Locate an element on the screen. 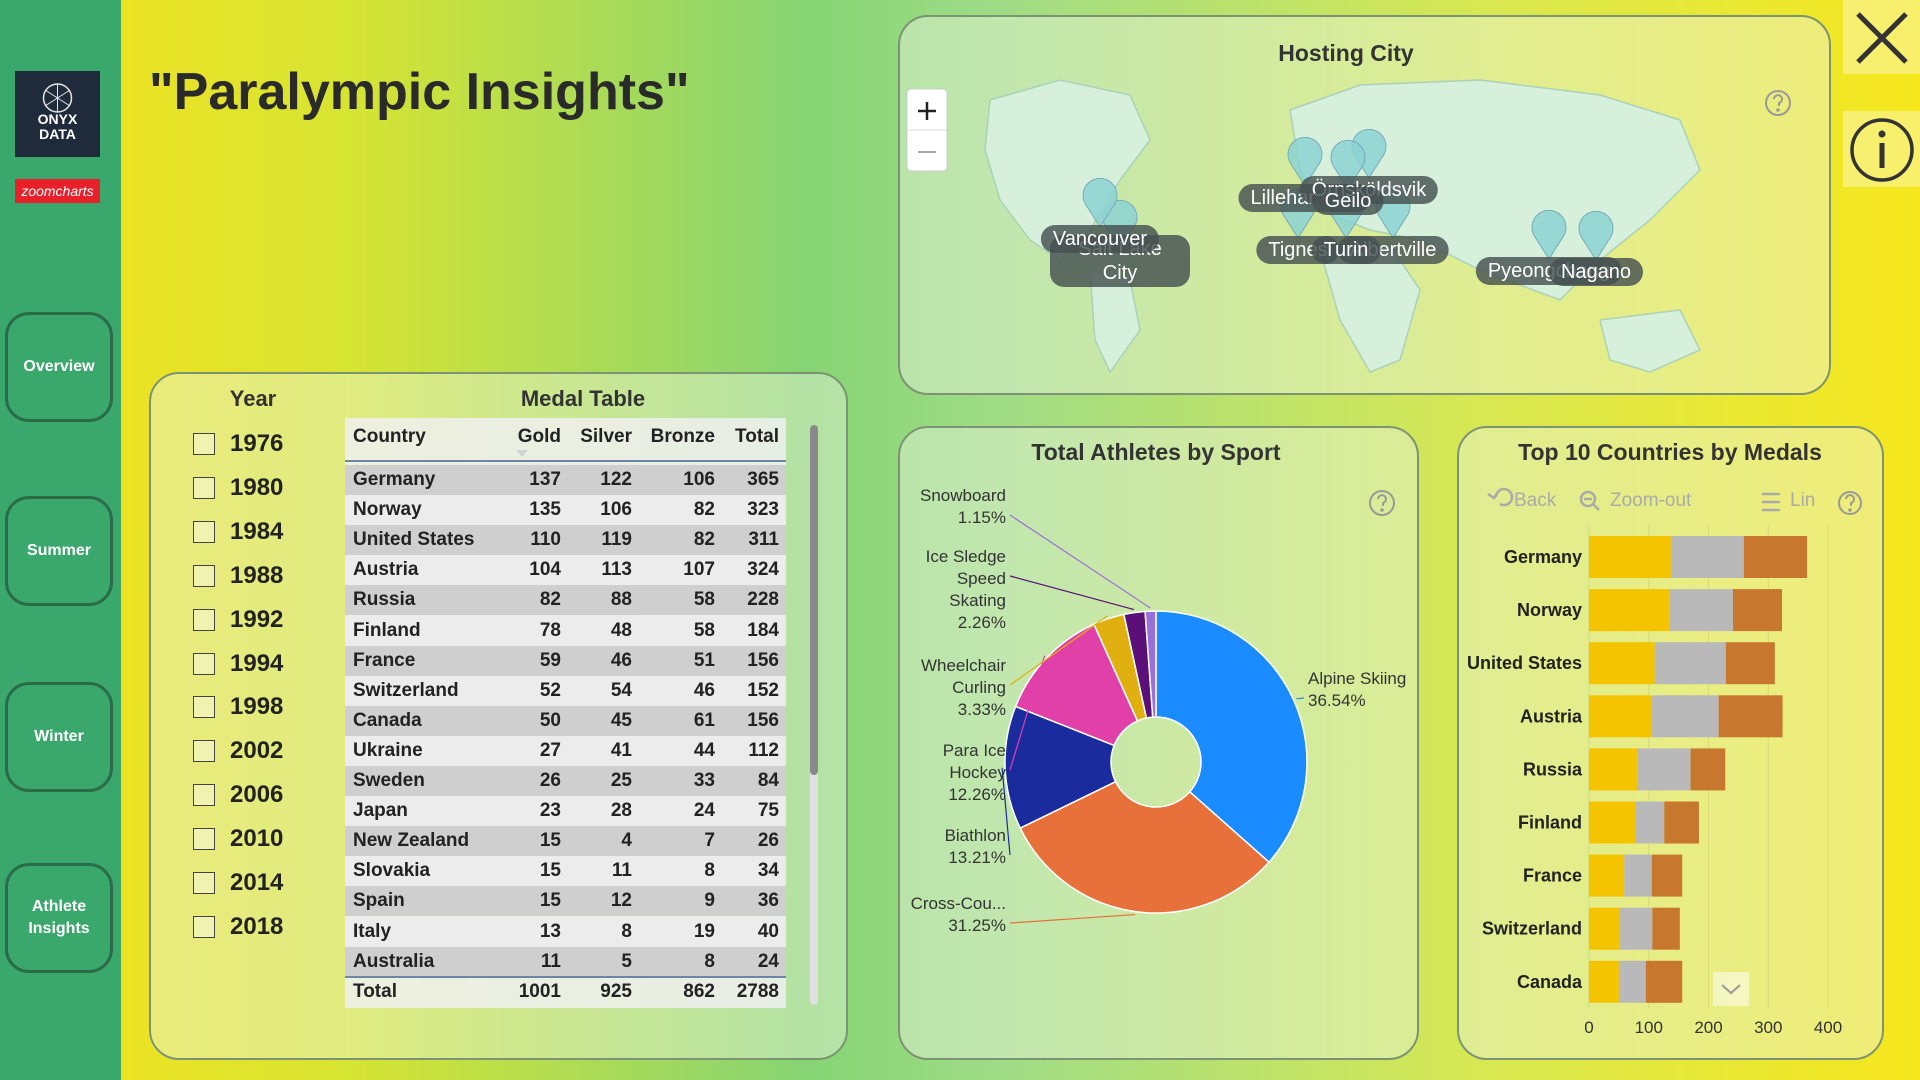 The image size is (1920, 1080). year-label: 1992 is located at coordinates (257, 619).